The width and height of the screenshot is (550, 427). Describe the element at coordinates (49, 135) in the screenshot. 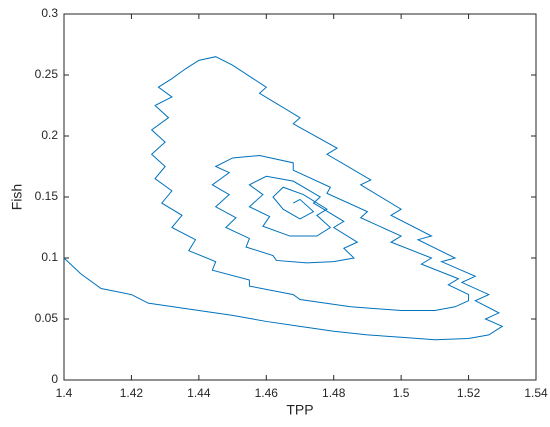

I see `y-tick-label: 0.2` at that location.